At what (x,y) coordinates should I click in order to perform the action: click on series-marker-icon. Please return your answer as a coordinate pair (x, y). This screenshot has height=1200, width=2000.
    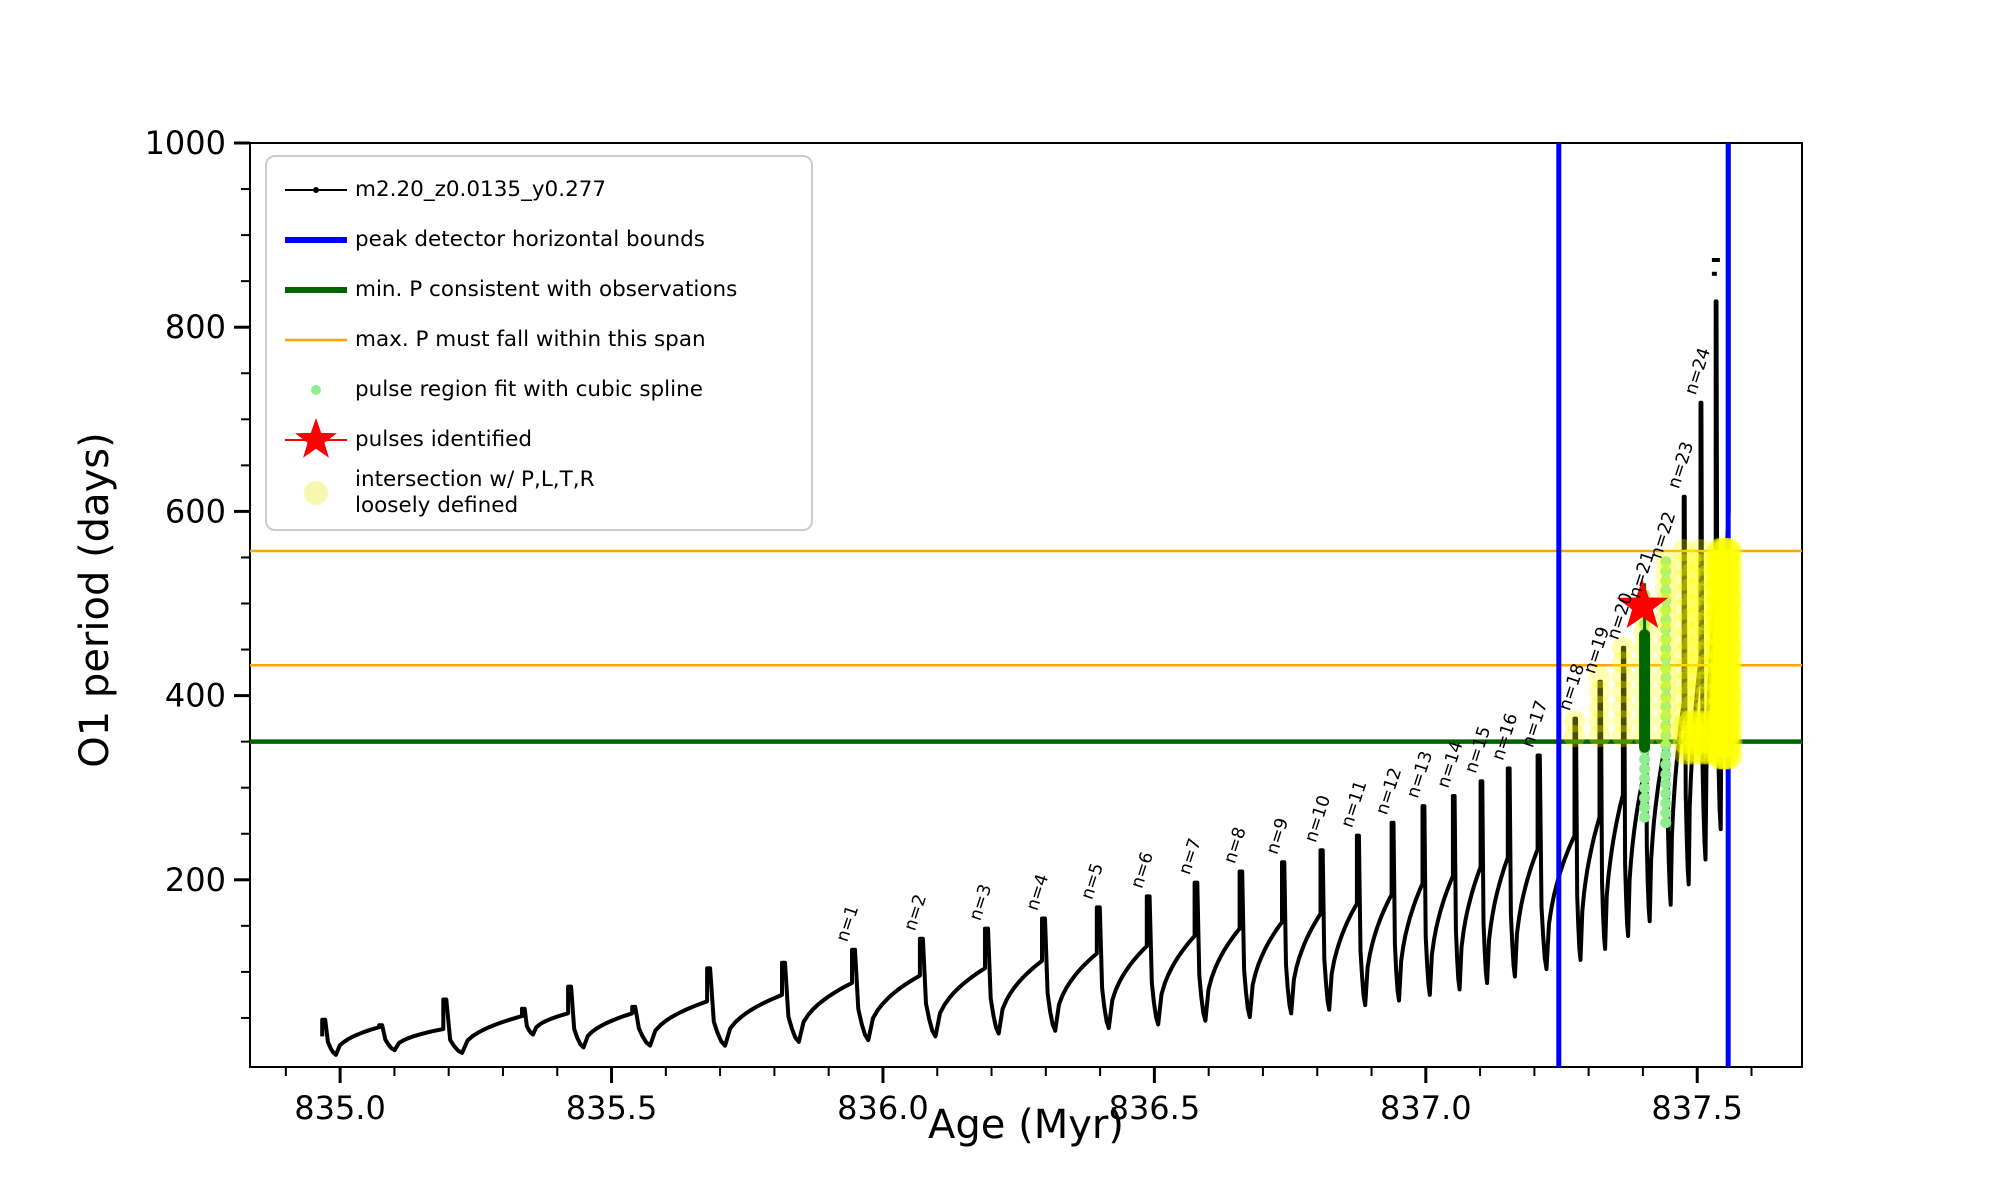
    Looking at the image, I should click on (316, 190).